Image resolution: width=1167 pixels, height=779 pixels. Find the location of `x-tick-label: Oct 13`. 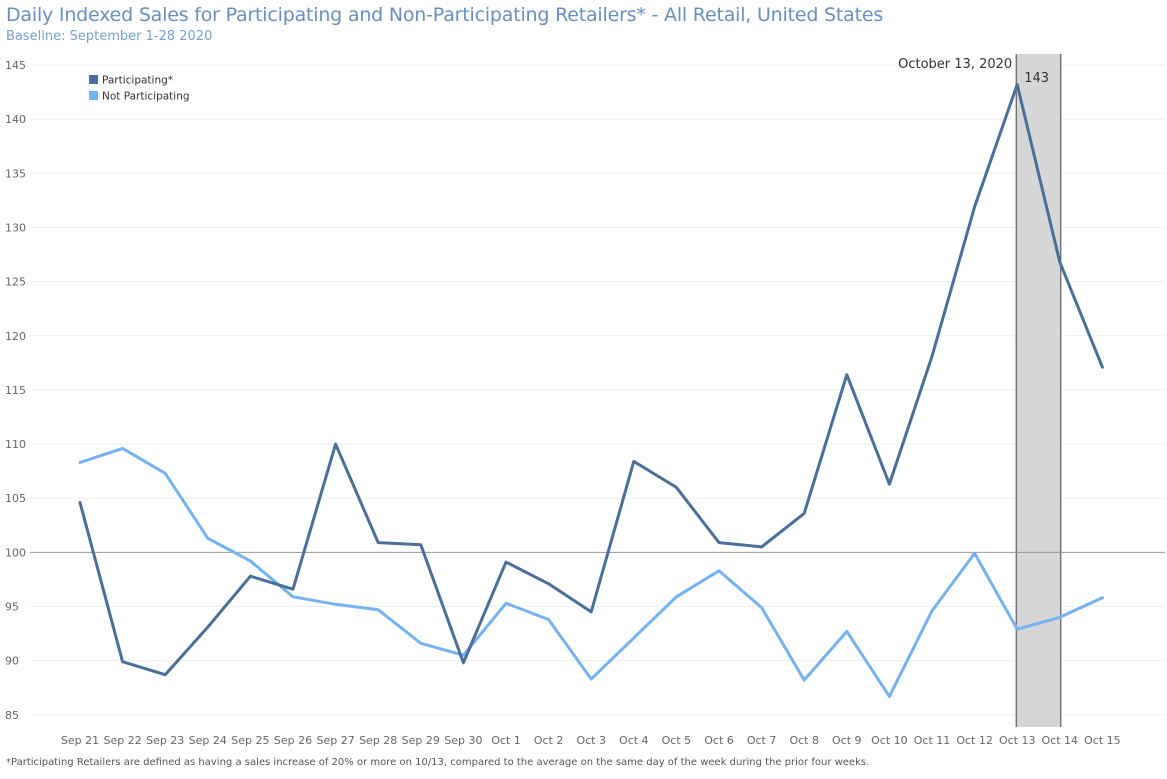

x-tick-label: Oct 13 is located at coordinates (1017, 740).